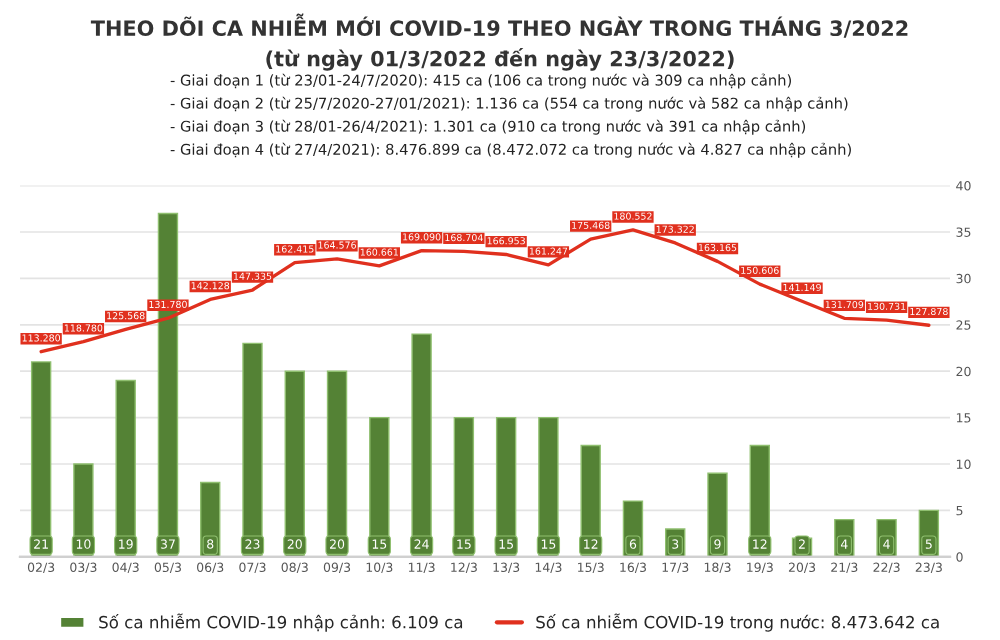 The height and width of the screenshot is (640, 1000). Describe the element at coordinates (500, 59) in the screenshot. I see `chart-subtitle: (từ ngày 01/3/2022 đến ngày 23/3/2022)` at that location.